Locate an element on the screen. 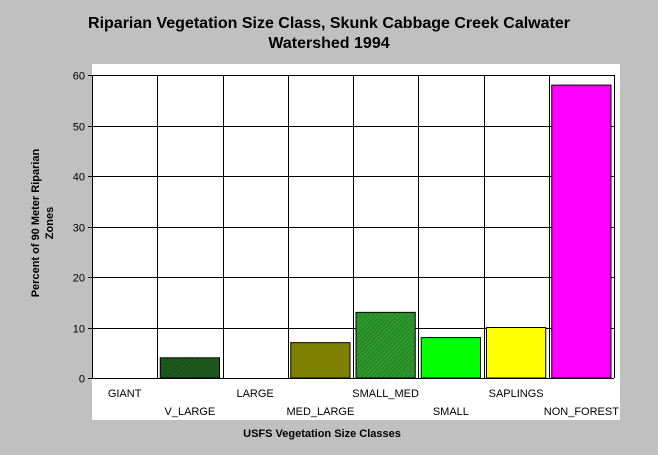 Image resolution: width=658 pixels, height=455 pixels. y-tick-label: 20 is located at coordinates (79, 279).